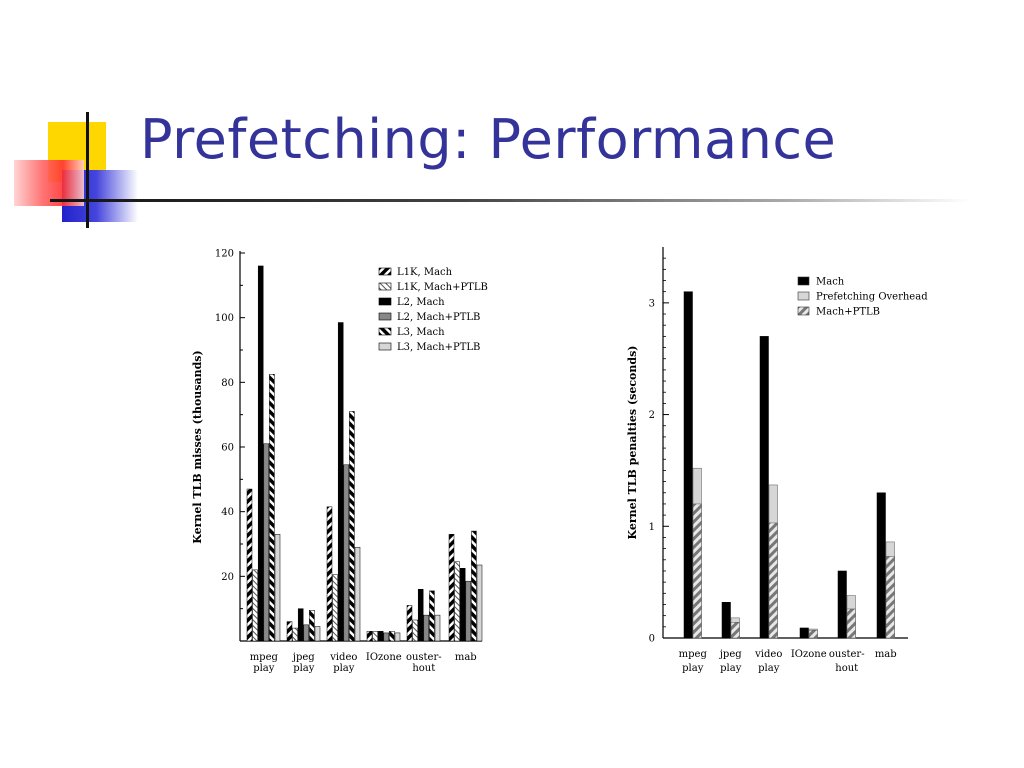 This screenshot has width=1024, height=768. Describe the element at coordinates (510, 200) in the screenshot. I see `decor-horizontal-line` at that location.